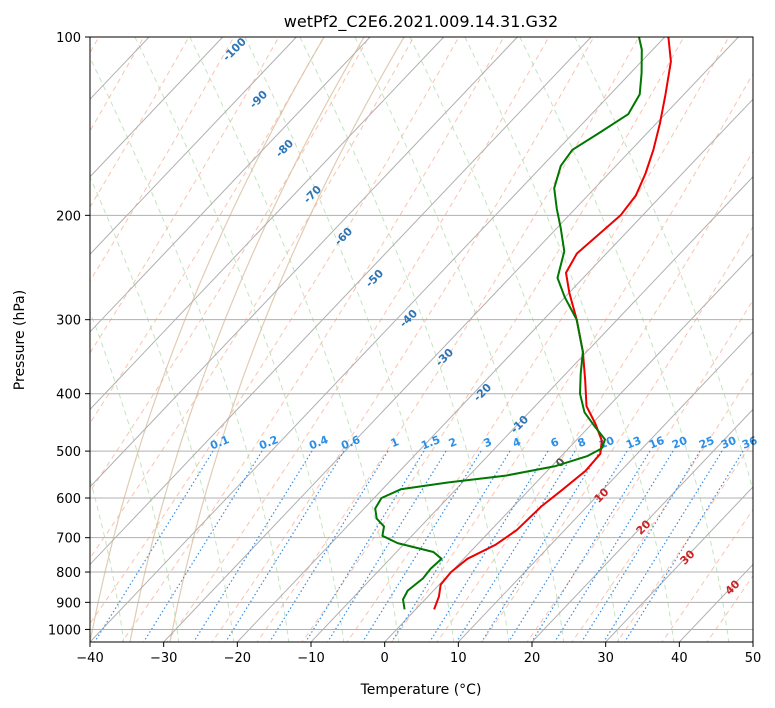 Image resolution: width=775 pixels, height=708 pixels. Describe the element at coordinates (68, 321) in the screenshot. I see `y-tick-label: 300` at that location.